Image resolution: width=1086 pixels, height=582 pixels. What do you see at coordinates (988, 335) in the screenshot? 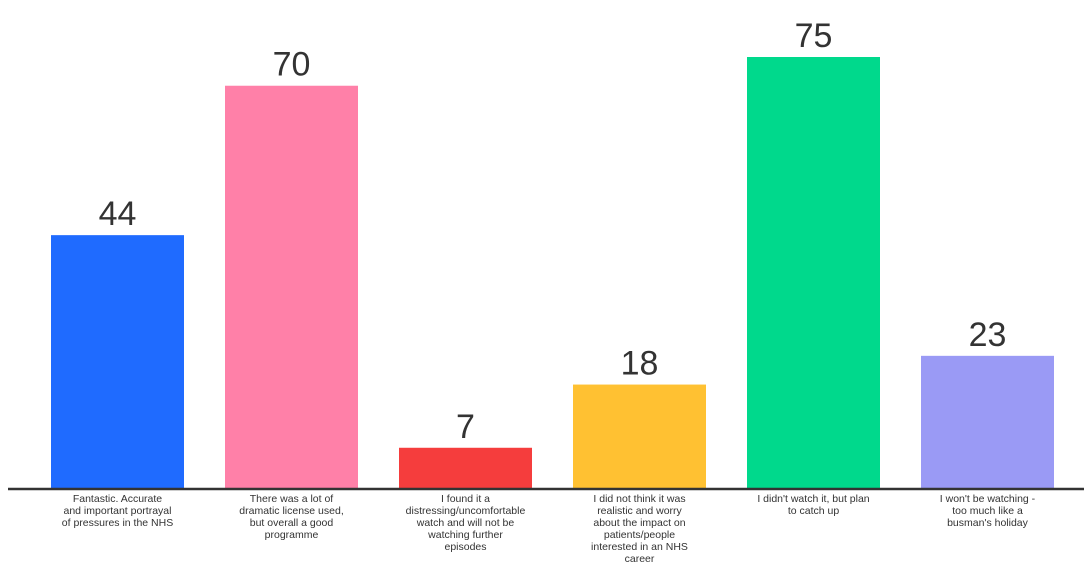
I see `value-label-6: 23` at bounding box center [988, 335].